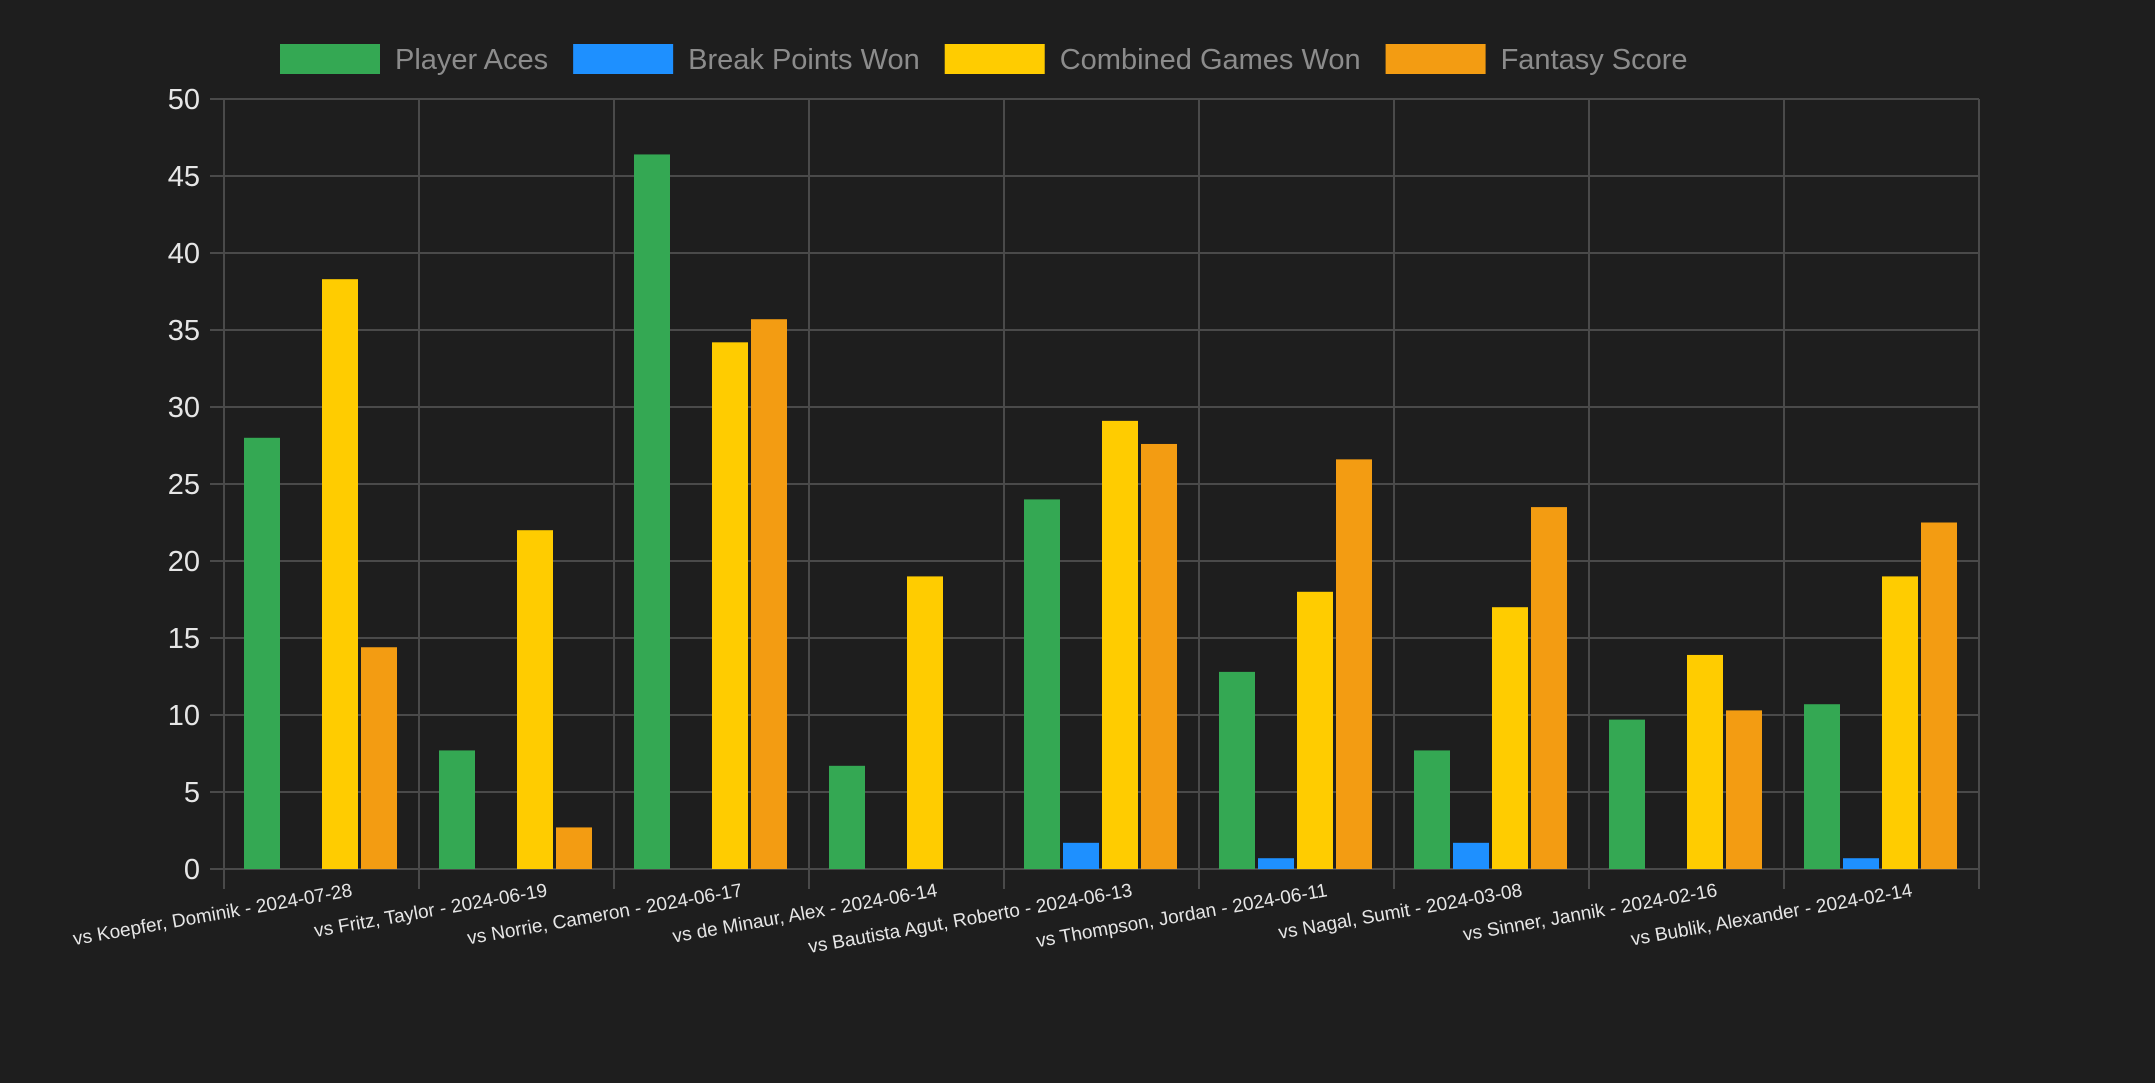  I want to click on legend-label: Break Points Won, so click(804, 60).